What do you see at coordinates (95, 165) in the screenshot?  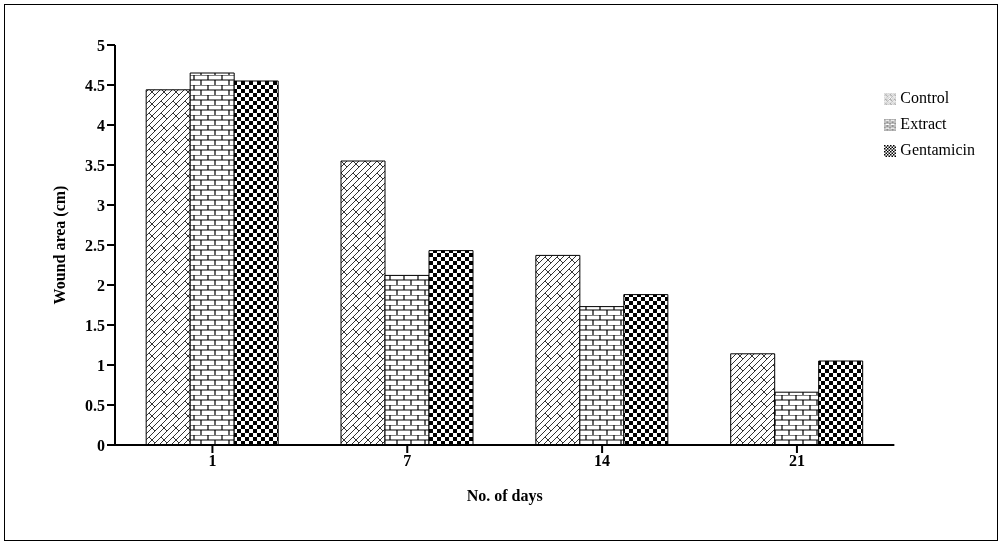 I see `y-tick-label: 3.5` at bounding box center [95, 165].